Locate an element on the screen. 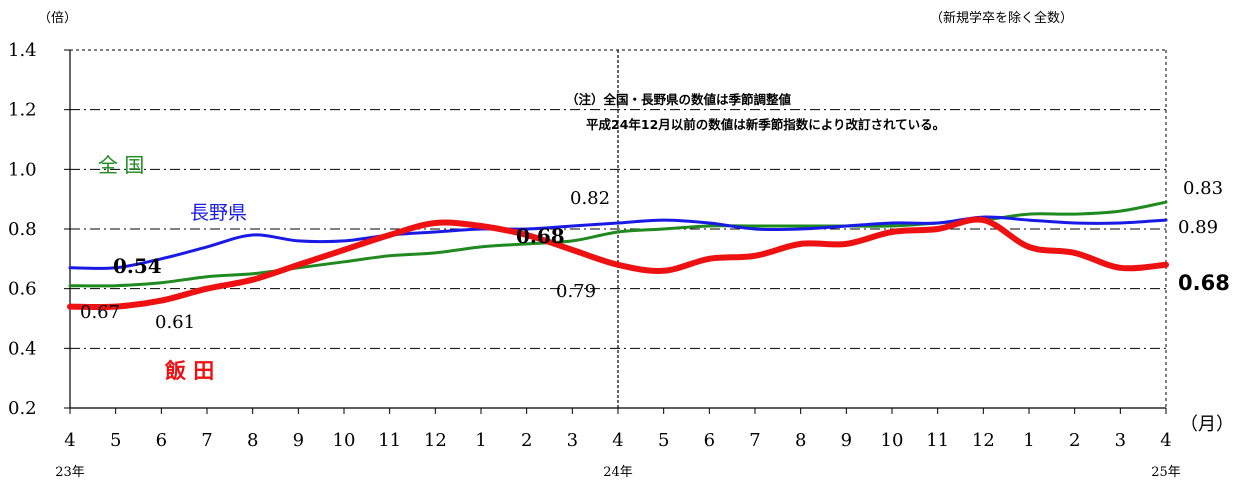  y-tick-label: 1.0 is located at coordinates (22, 169).